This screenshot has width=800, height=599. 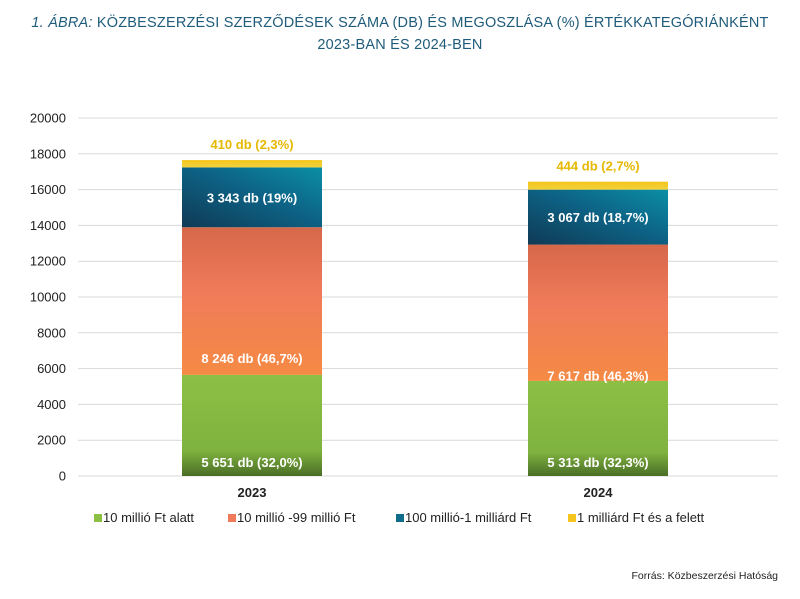 What do you see at coordinates (51, 332) in the screenshot?
I see `y-tick-label: 8000` at bounding box center [51, 332].